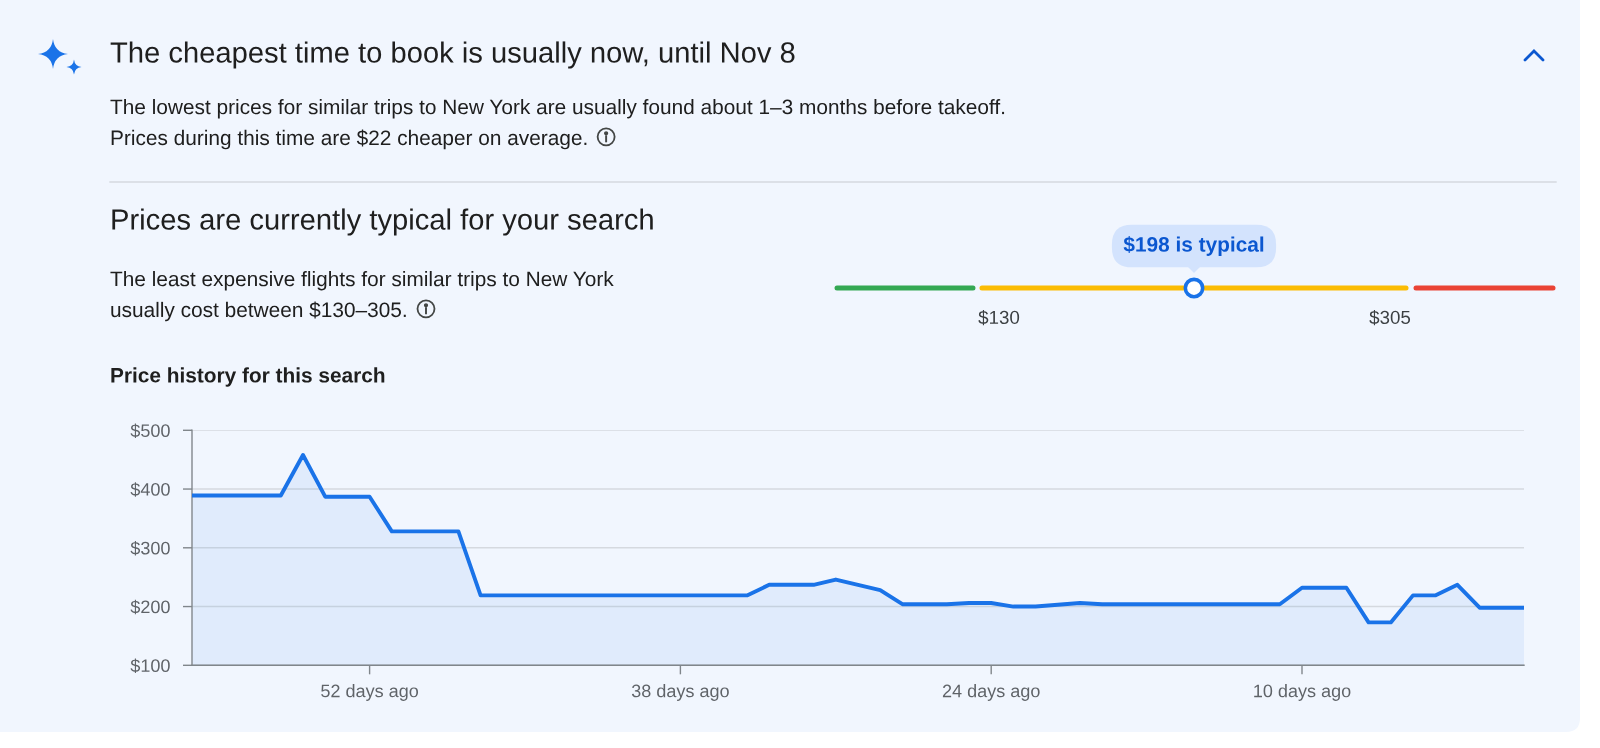 This screenshot has height=748, width=1600. What do you see at coordinates (1193, 246) in the screenshot?
I see `text: $198 is typical` at bounding box center [1193, 246].